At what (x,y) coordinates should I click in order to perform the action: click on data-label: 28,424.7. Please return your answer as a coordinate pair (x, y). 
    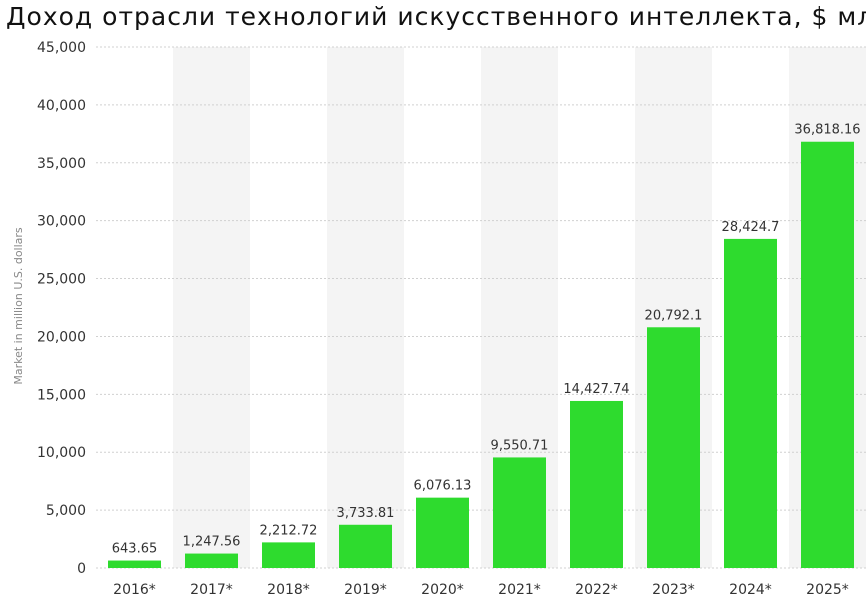
    Looking at the image, I should click on (751, 227).